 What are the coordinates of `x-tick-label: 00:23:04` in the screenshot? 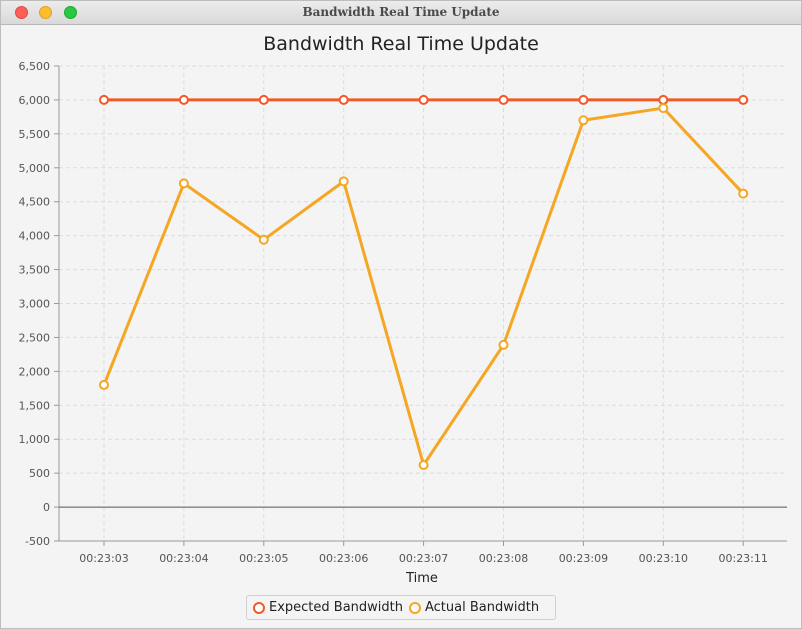 It's located at (183, 558).